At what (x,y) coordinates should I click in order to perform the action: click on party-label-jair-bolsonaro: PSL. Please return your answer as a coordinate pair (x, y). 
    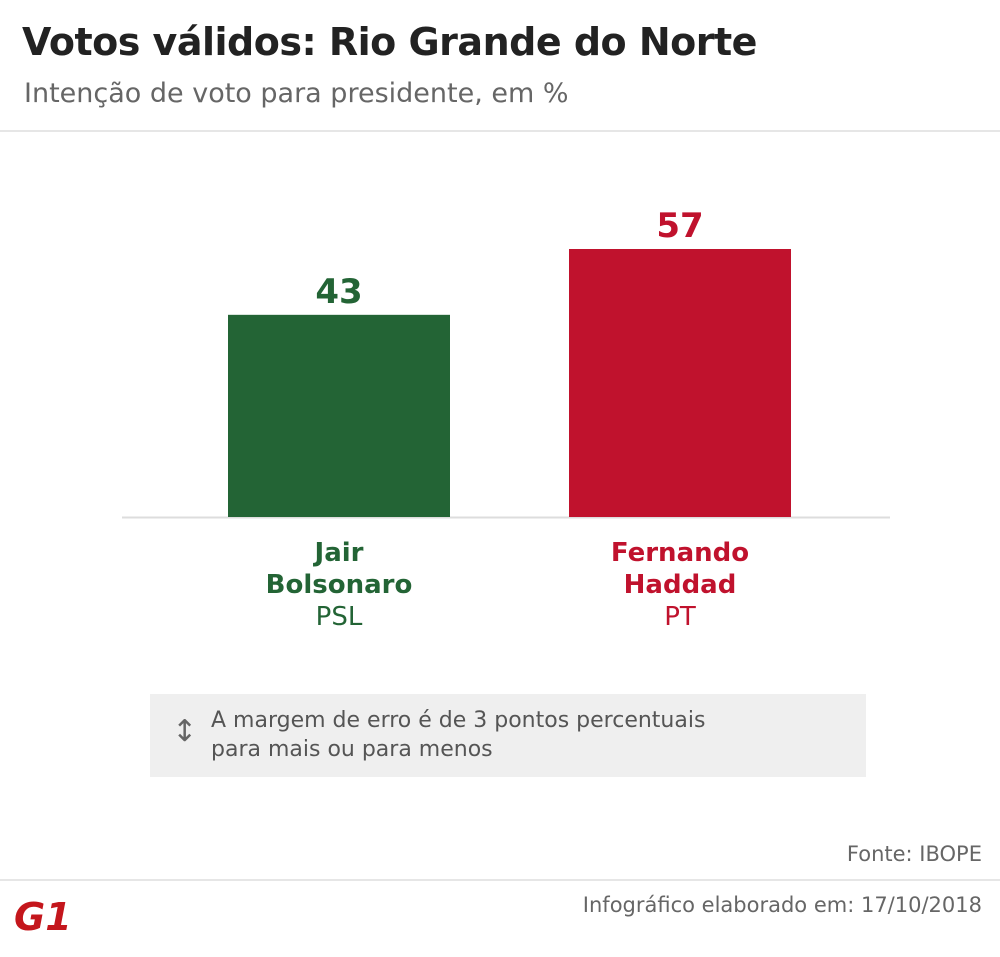
    Looking at the image, I should click on (339, 617).